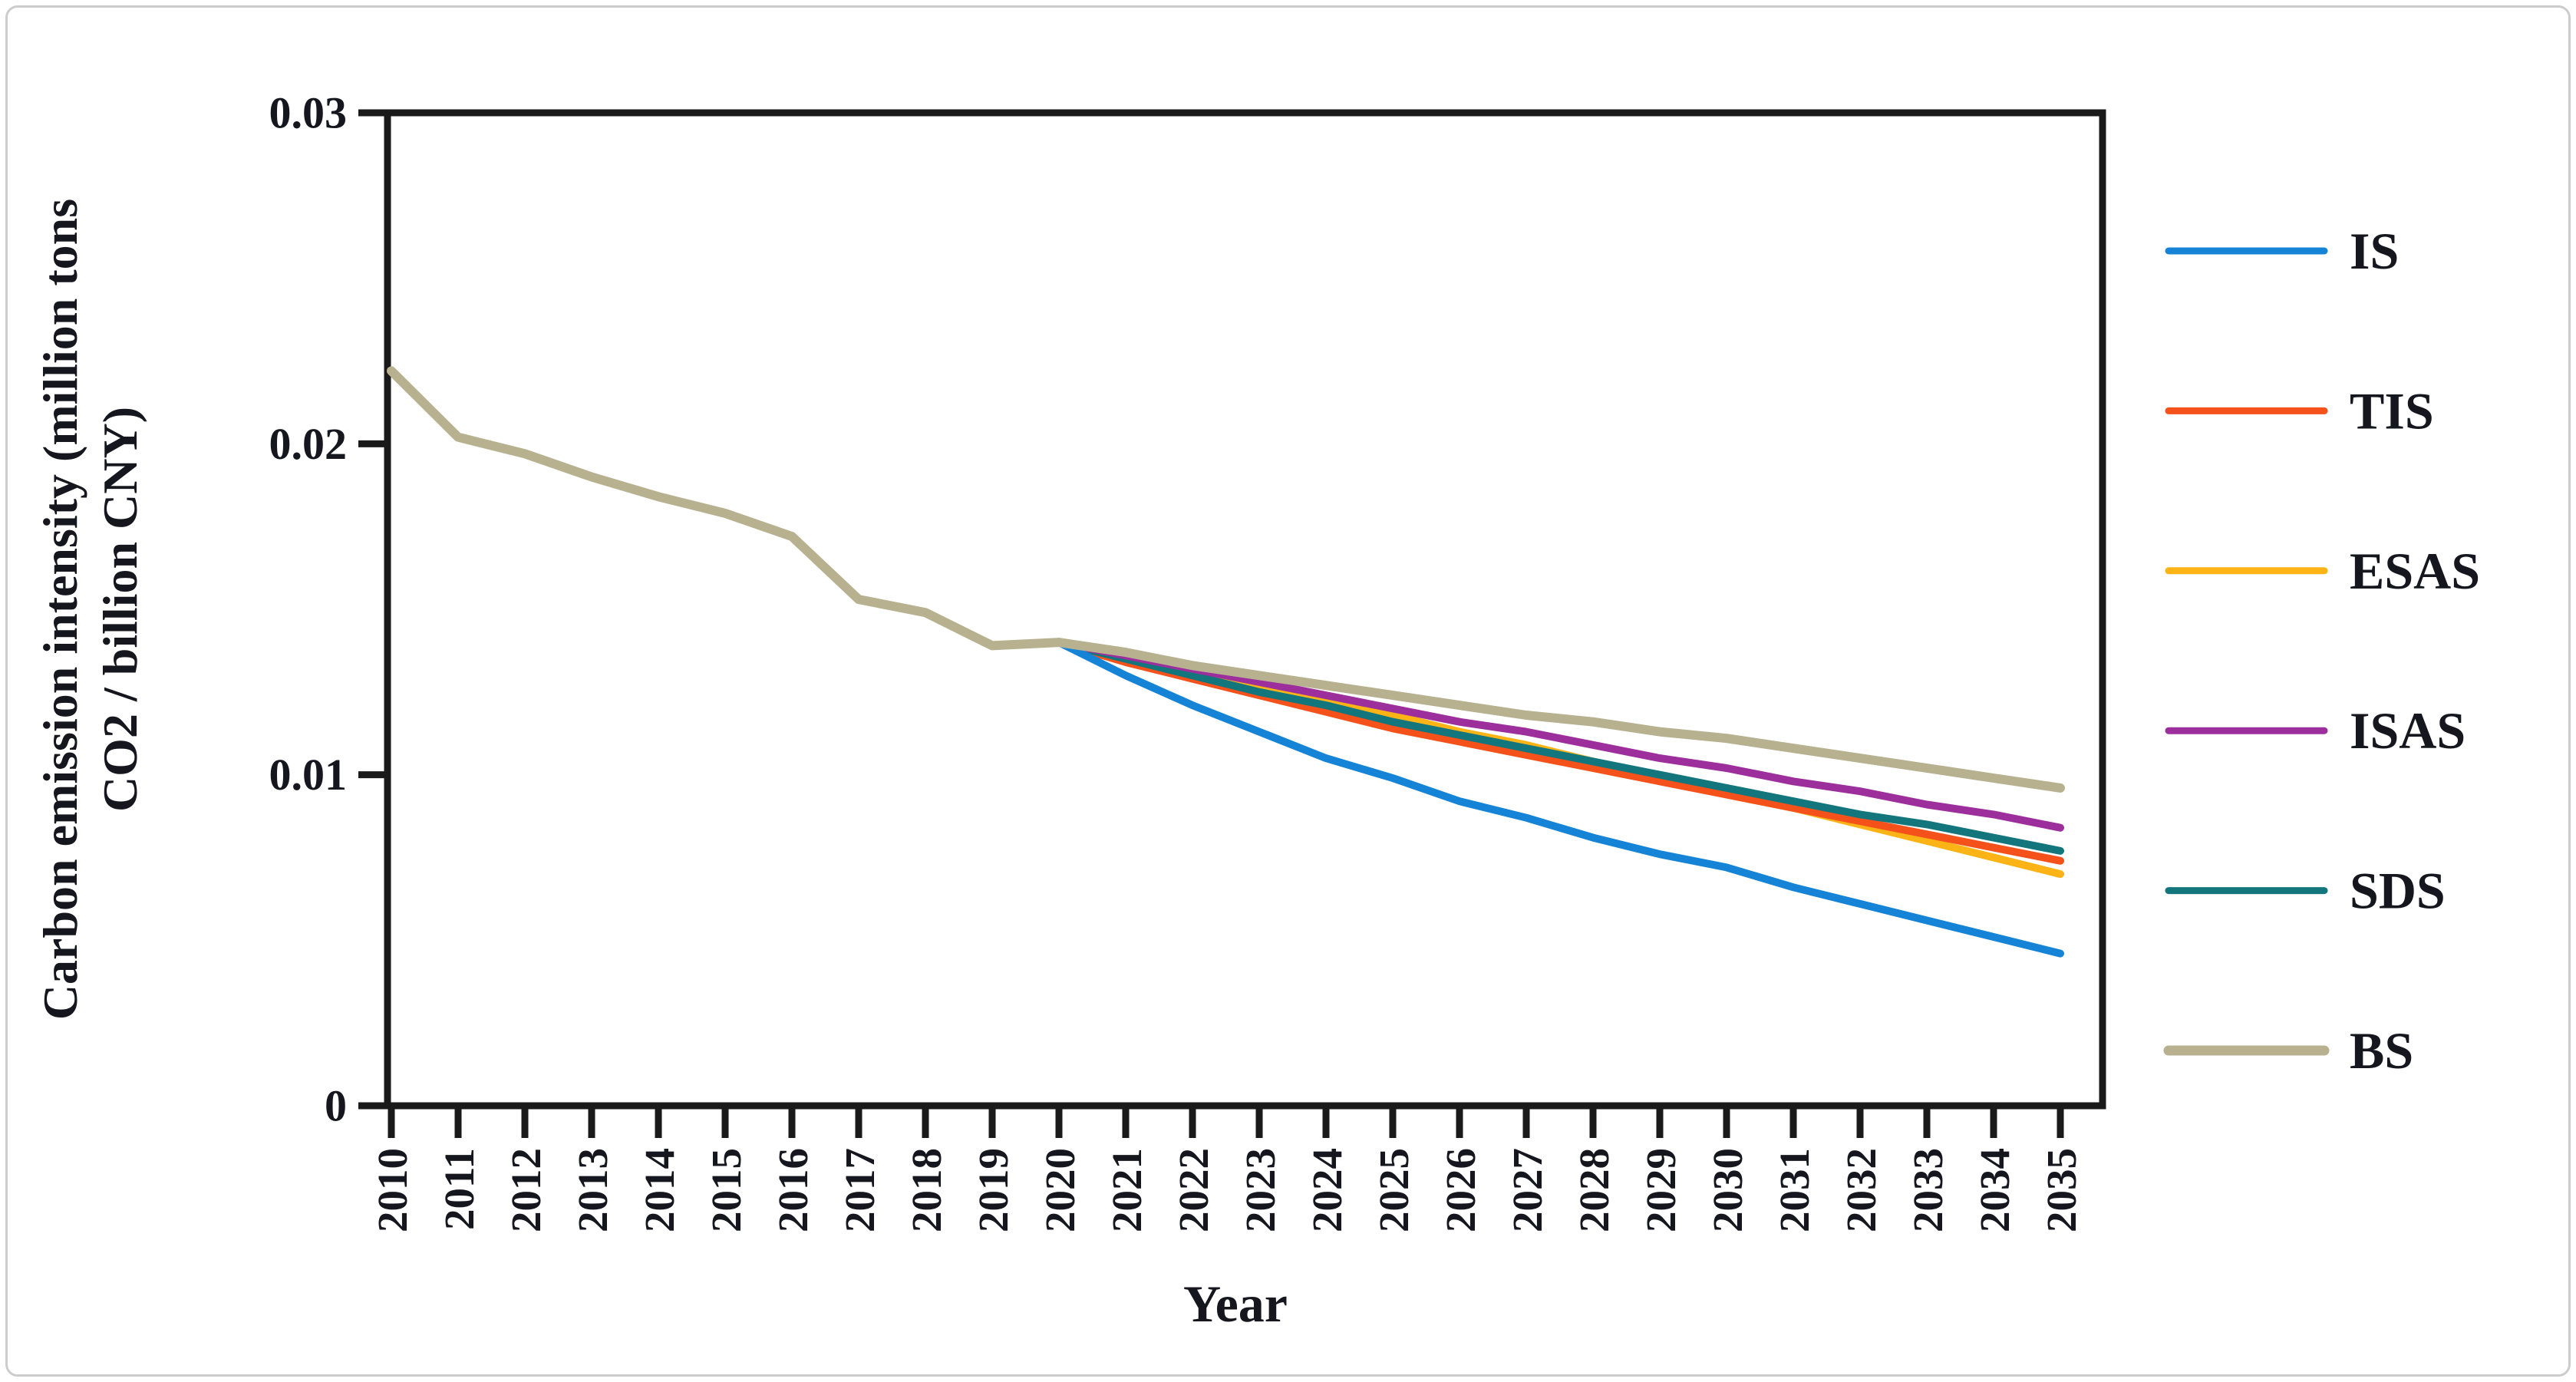 This screenshot has height=1382, width=2576. What do you see at coordinates (308, 113) in the screenshot?
I see `y-tick-label-0.03: 0.03` at bounding box center [308, 113].